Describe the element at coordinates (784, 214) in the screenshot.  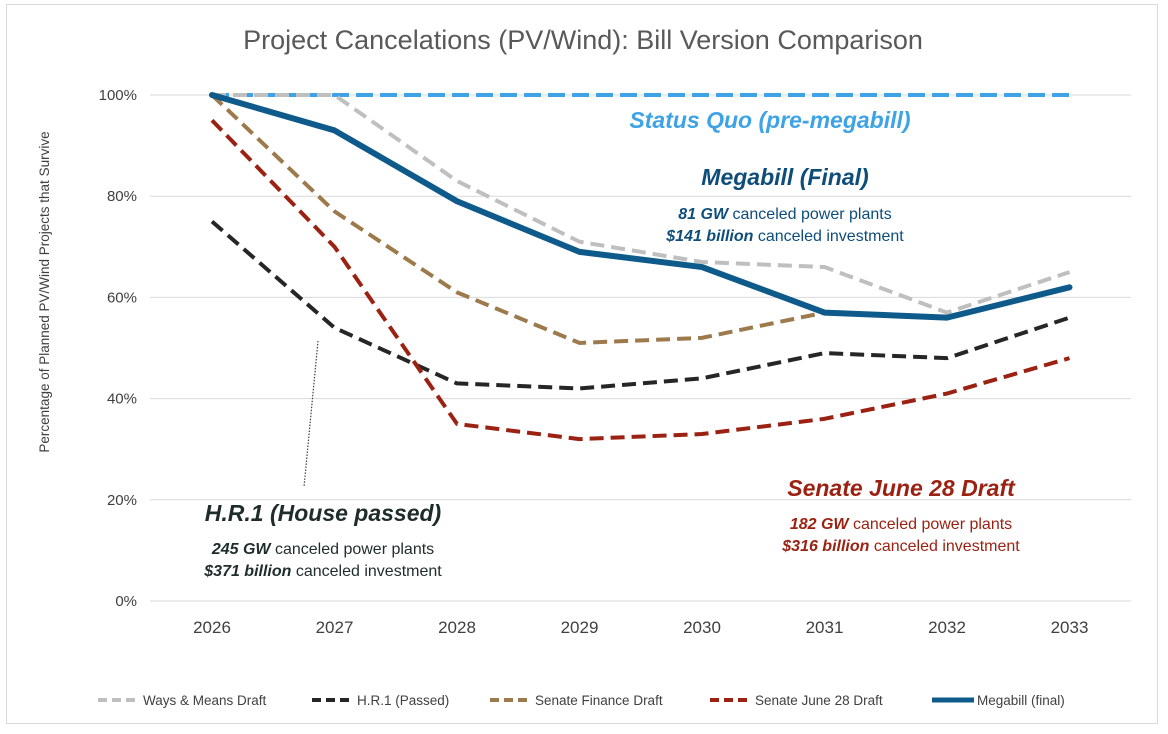
I see `megabill-annotation-gw-line: 81 GW canceled power plants` at that location.